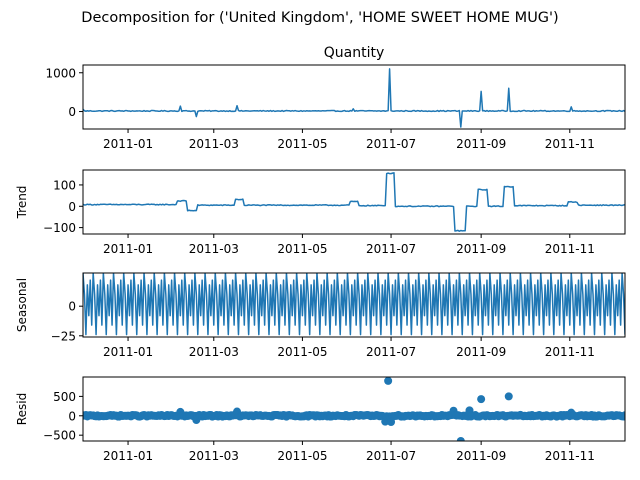 The height and width of the screenshot is (480, 640). Describe the element at coordinates (59, 436) in the screenshot. I see `y-tick-label: −500` at that location.